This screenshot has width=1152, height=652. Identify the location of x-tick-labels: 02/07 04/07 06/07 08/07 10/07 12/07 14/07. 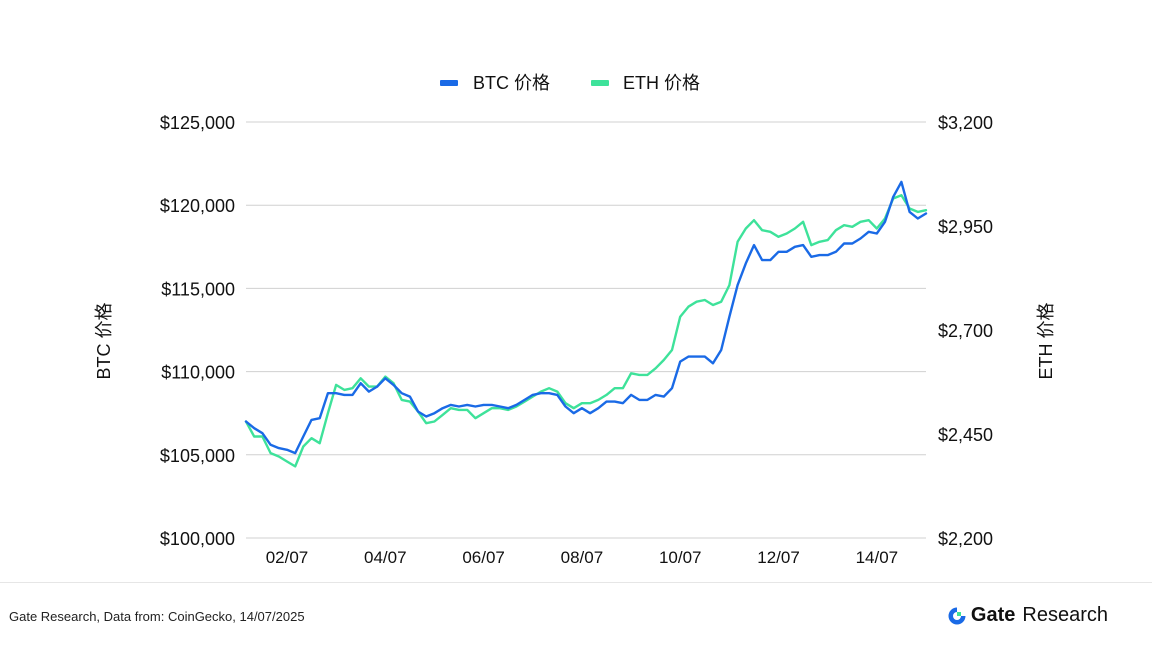
(582, 557).